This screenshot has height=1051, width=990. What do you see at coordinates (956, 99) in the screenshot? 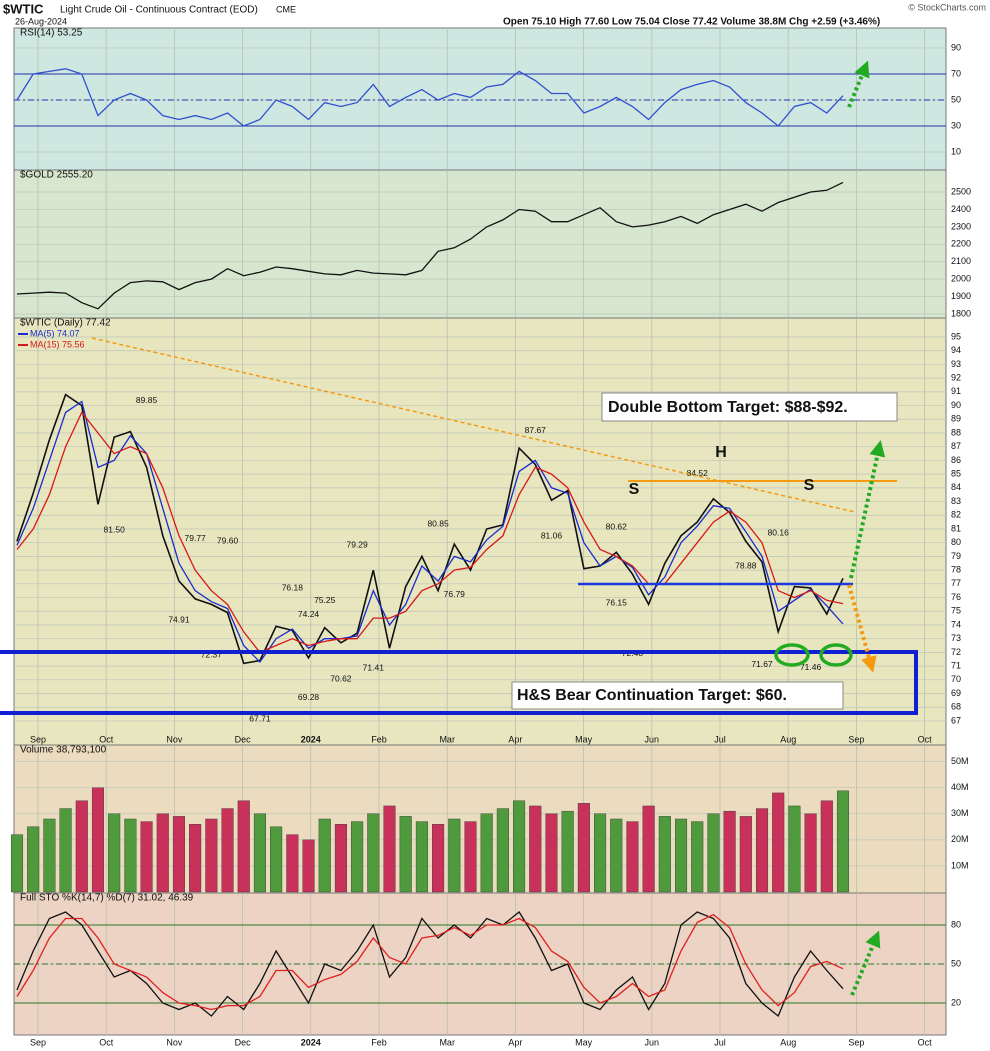
I see `y-tick-label: 50` at bounding box center [956, 99].